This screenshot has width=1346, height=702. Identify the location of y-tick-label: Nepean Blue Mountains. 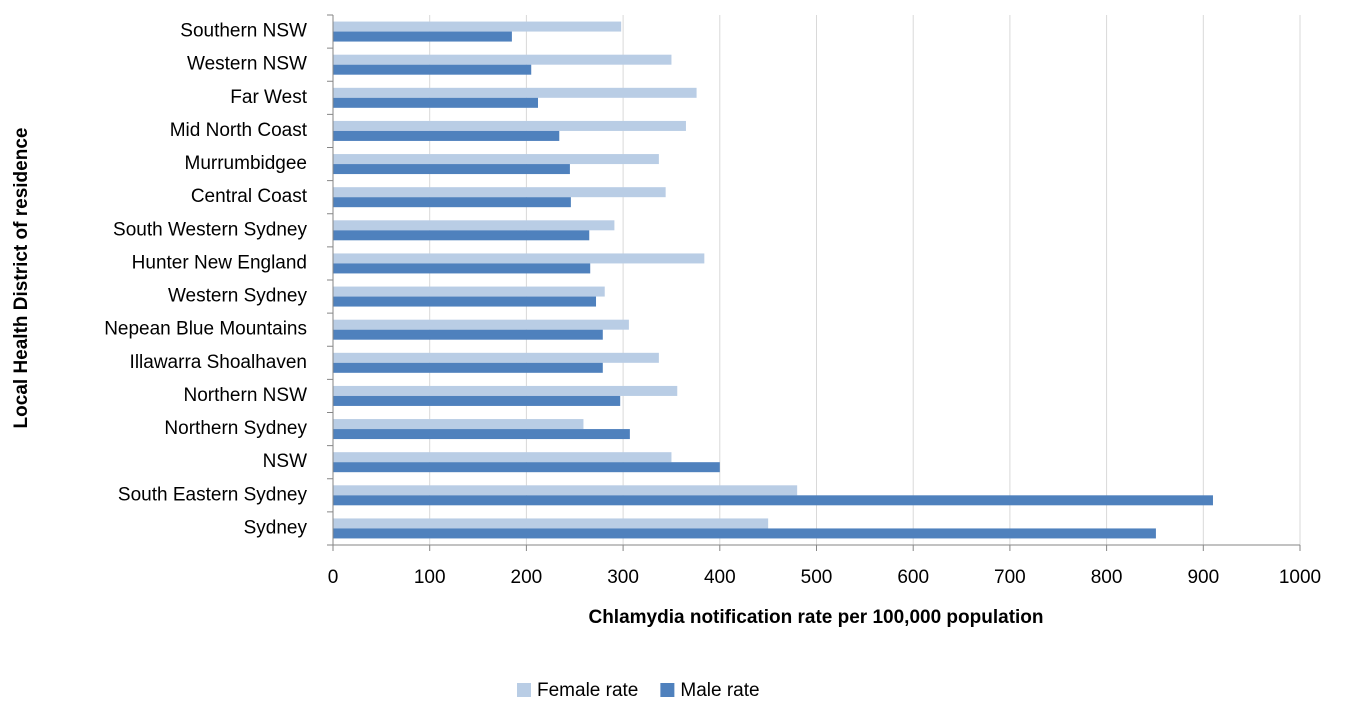
(205, 329).